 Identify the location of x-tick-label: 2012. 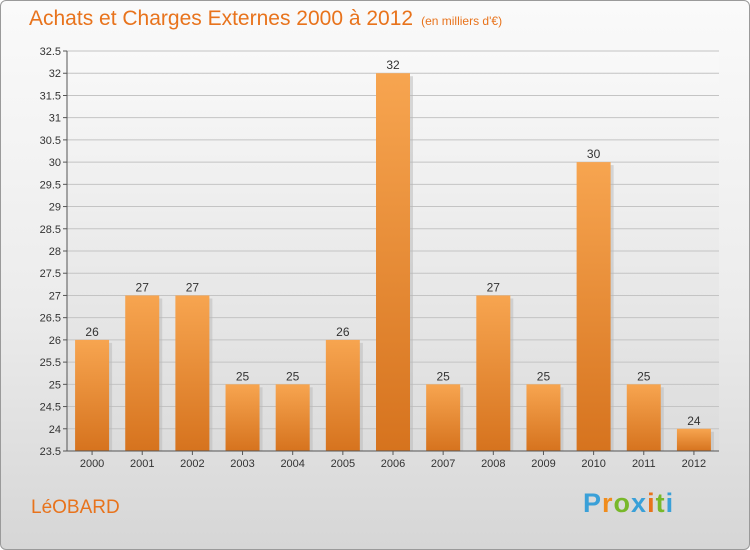
(694, 464).